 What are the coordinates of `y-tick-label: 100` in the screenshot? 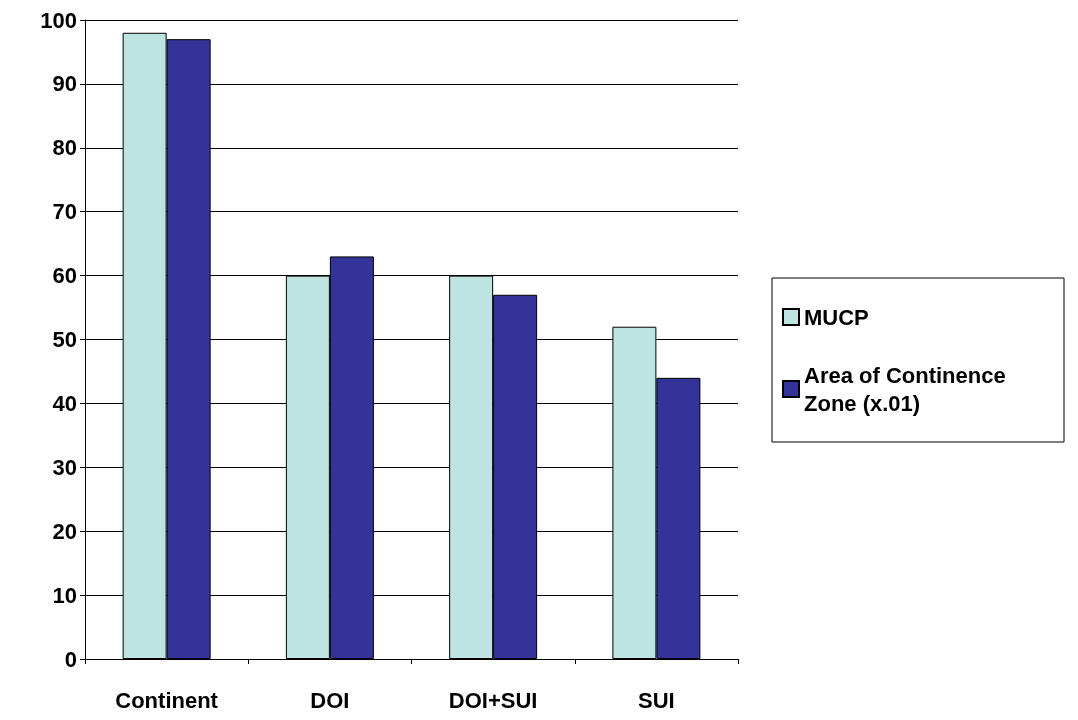 It's located at (58, 20).